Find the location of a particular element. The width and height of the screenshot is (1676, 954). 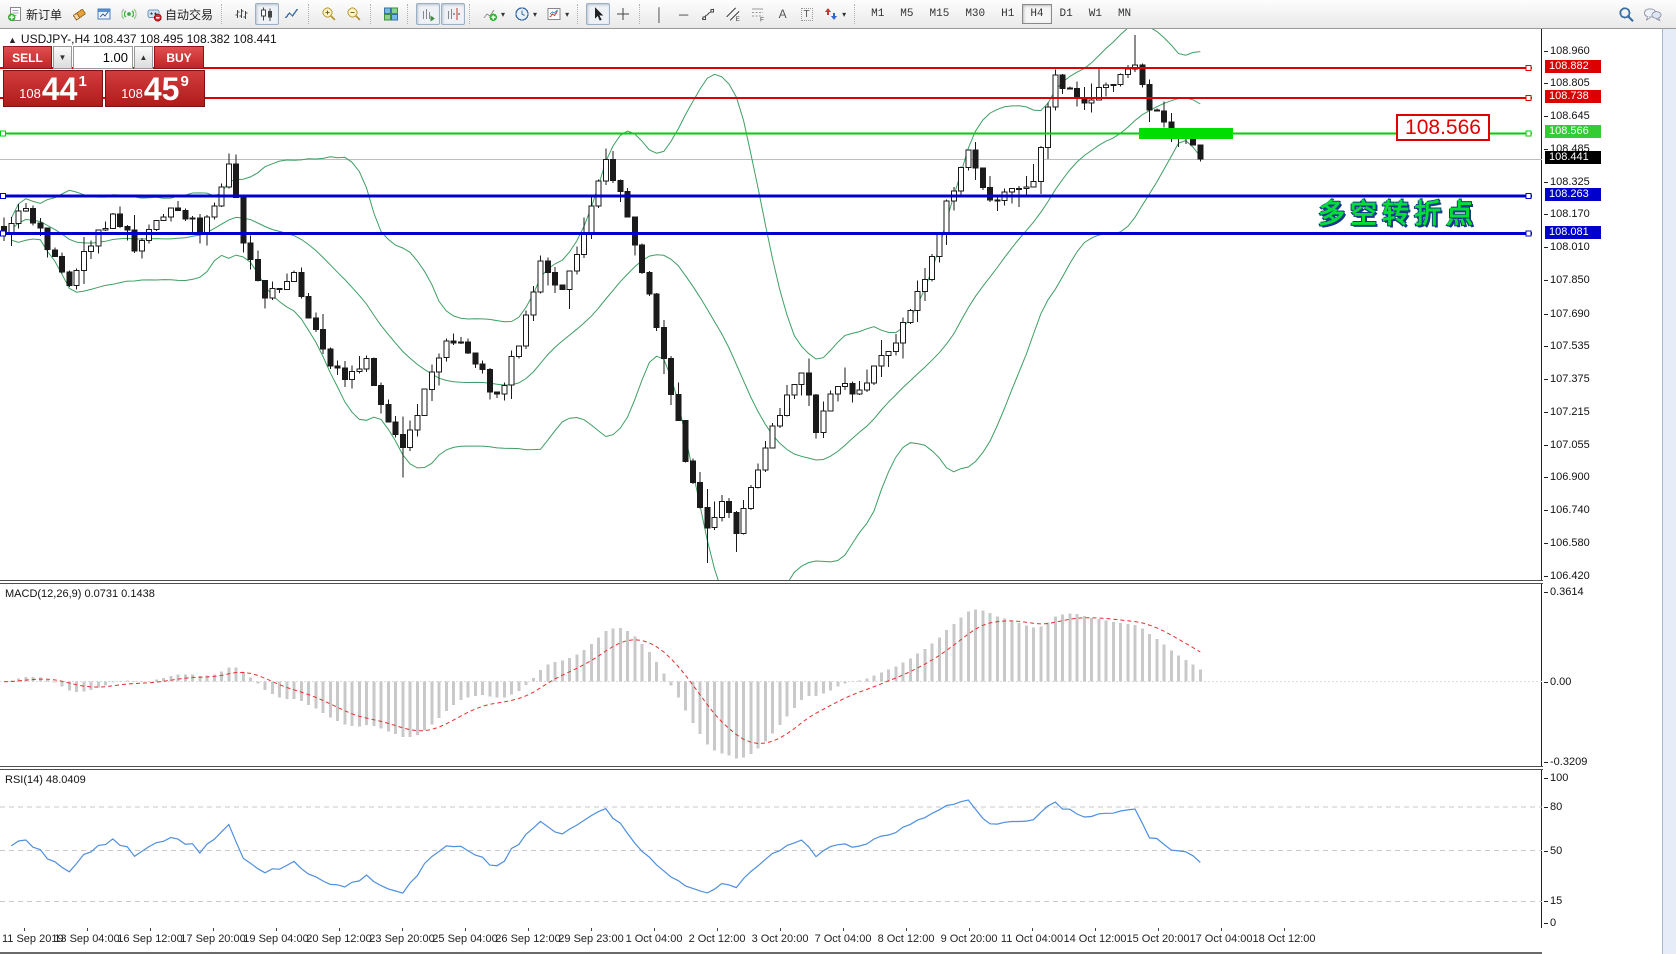

search-icon is located at coordinates (1626, 14).